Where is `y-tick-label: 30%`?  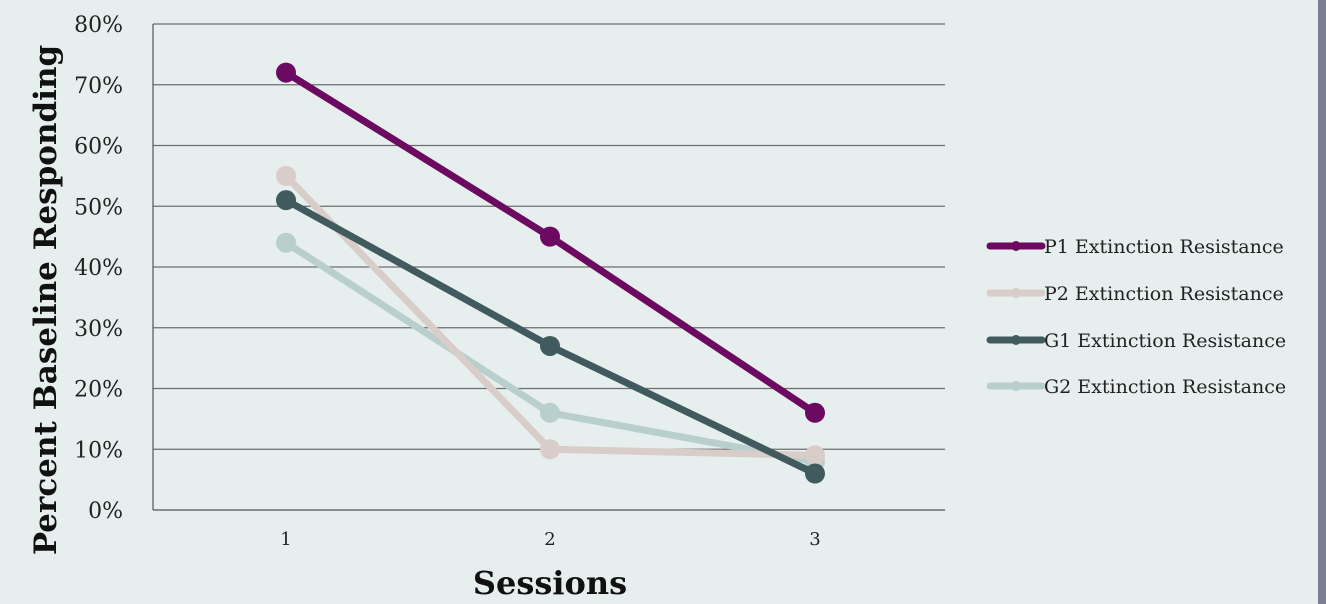 y-tick-label: 30% is located at coordinates (98, 329).